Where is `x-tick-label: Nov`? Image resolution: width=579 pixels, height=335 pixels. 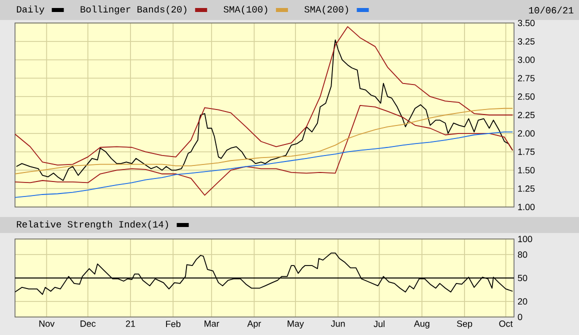 x-tick-label: Nov is located at coordinates (47, 323).